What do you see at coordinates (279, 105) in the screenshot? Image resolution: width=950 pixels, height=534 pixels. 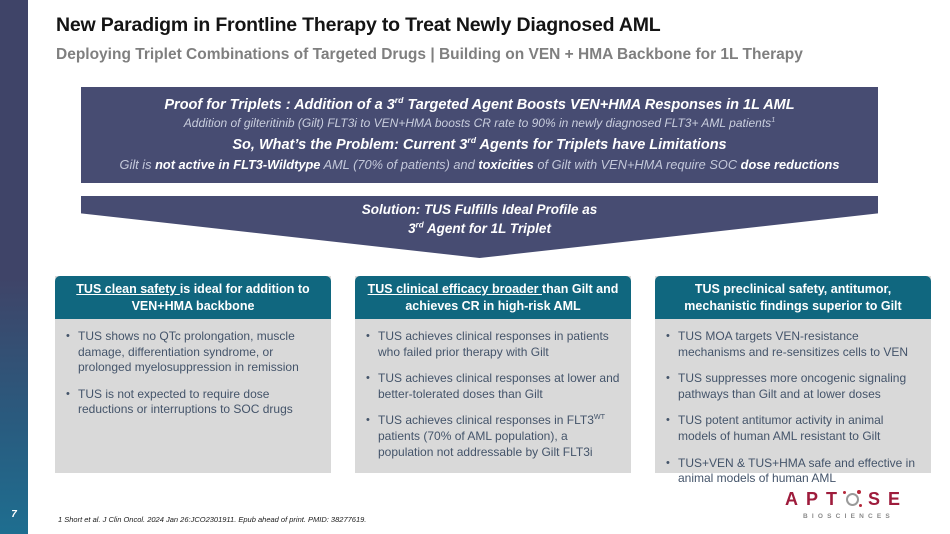 I see `banner-line1-text: Proof for Triplets : Addition of a 3` at bounding box center [279, 105].